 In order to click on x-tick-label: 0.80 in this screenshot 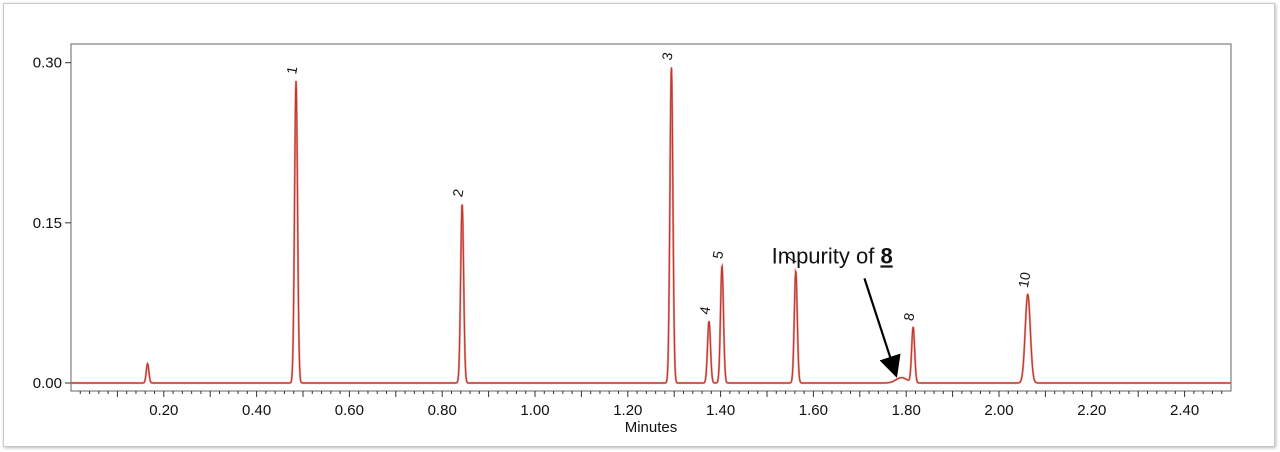, I will do `click(442, 410)`.